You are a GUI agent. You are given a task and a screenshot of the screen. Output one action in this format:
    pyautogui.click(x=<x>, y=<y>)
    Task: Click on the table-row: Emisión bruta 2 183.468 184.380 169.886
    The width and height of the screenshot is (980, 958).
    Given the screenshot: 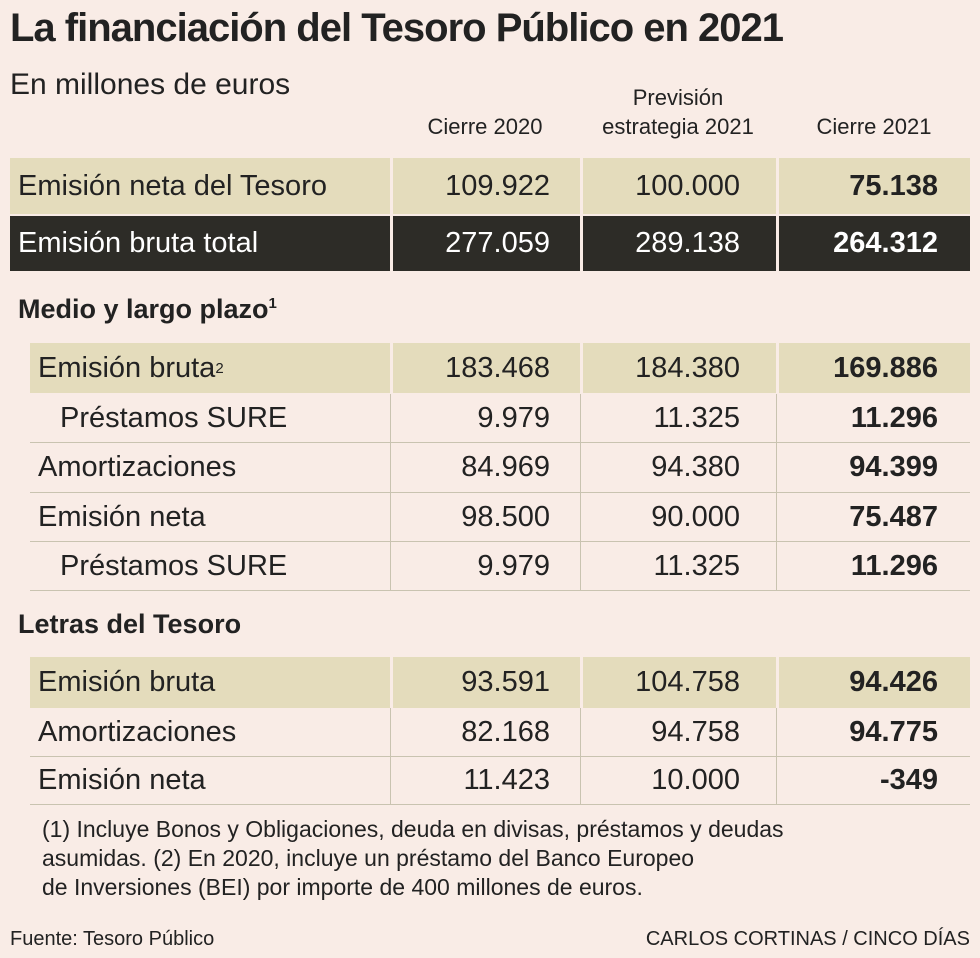 What is the action you would take?
    pyautogui.click(x=500, y=368)
    